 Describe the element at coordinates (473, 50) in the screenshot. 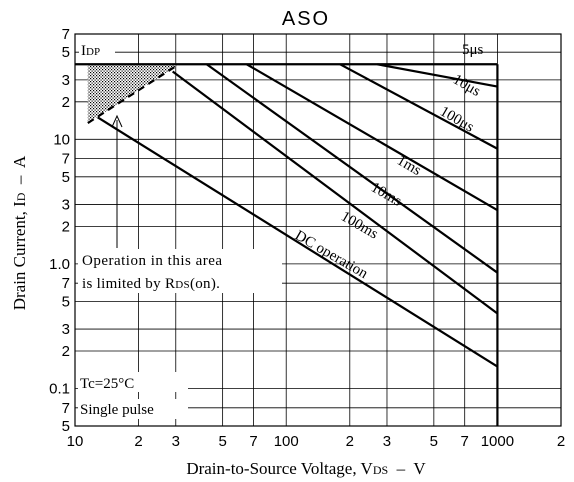

I see `label-5us: 5μs` at that location.